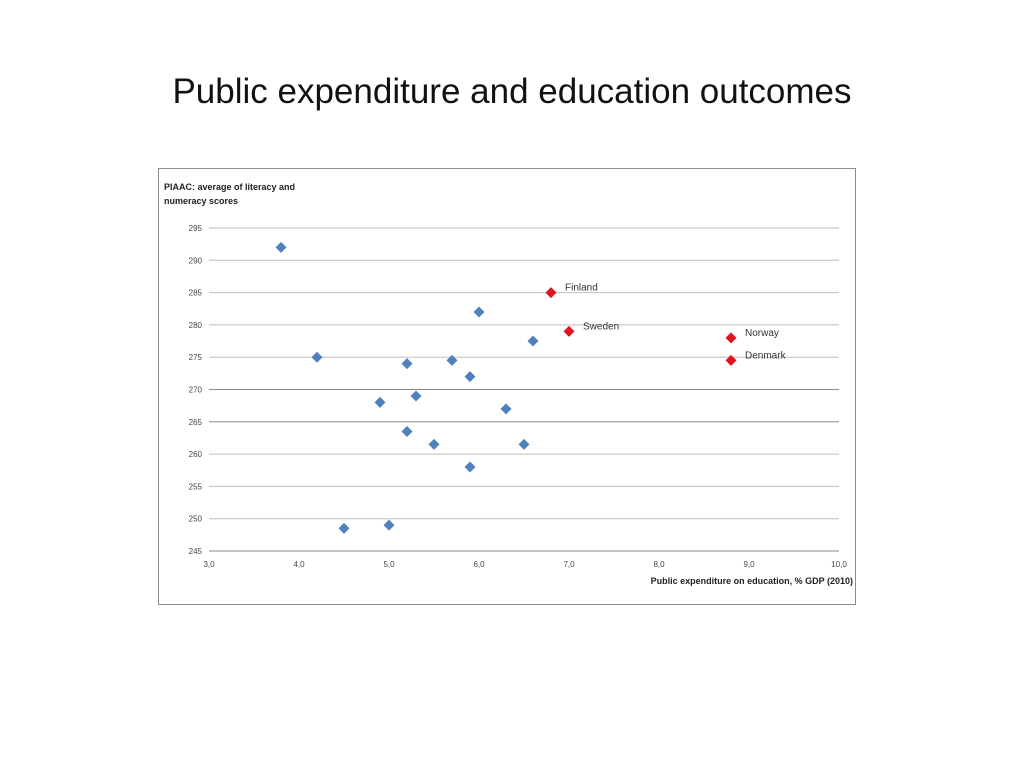 The width and height of the screenshot is (1024, 768). I want to click on x-tick-label: 4,0, so click(299, 564).